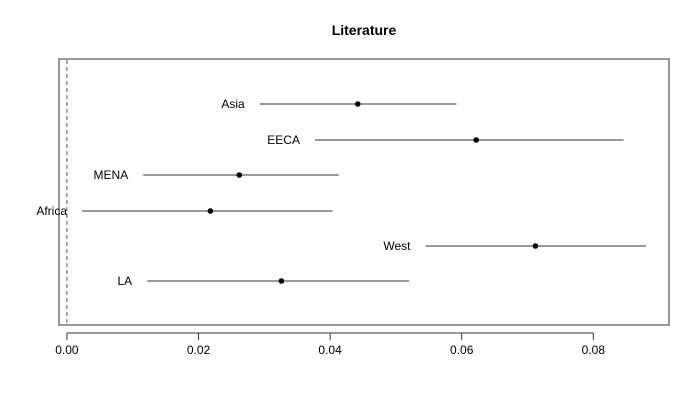 Image resolution: width=700 pixels, height=400 pixels. What do you see at coordinates (233, 104) in the screenshot?
I see `row-label: Asia` at bounding box center [233, 104].